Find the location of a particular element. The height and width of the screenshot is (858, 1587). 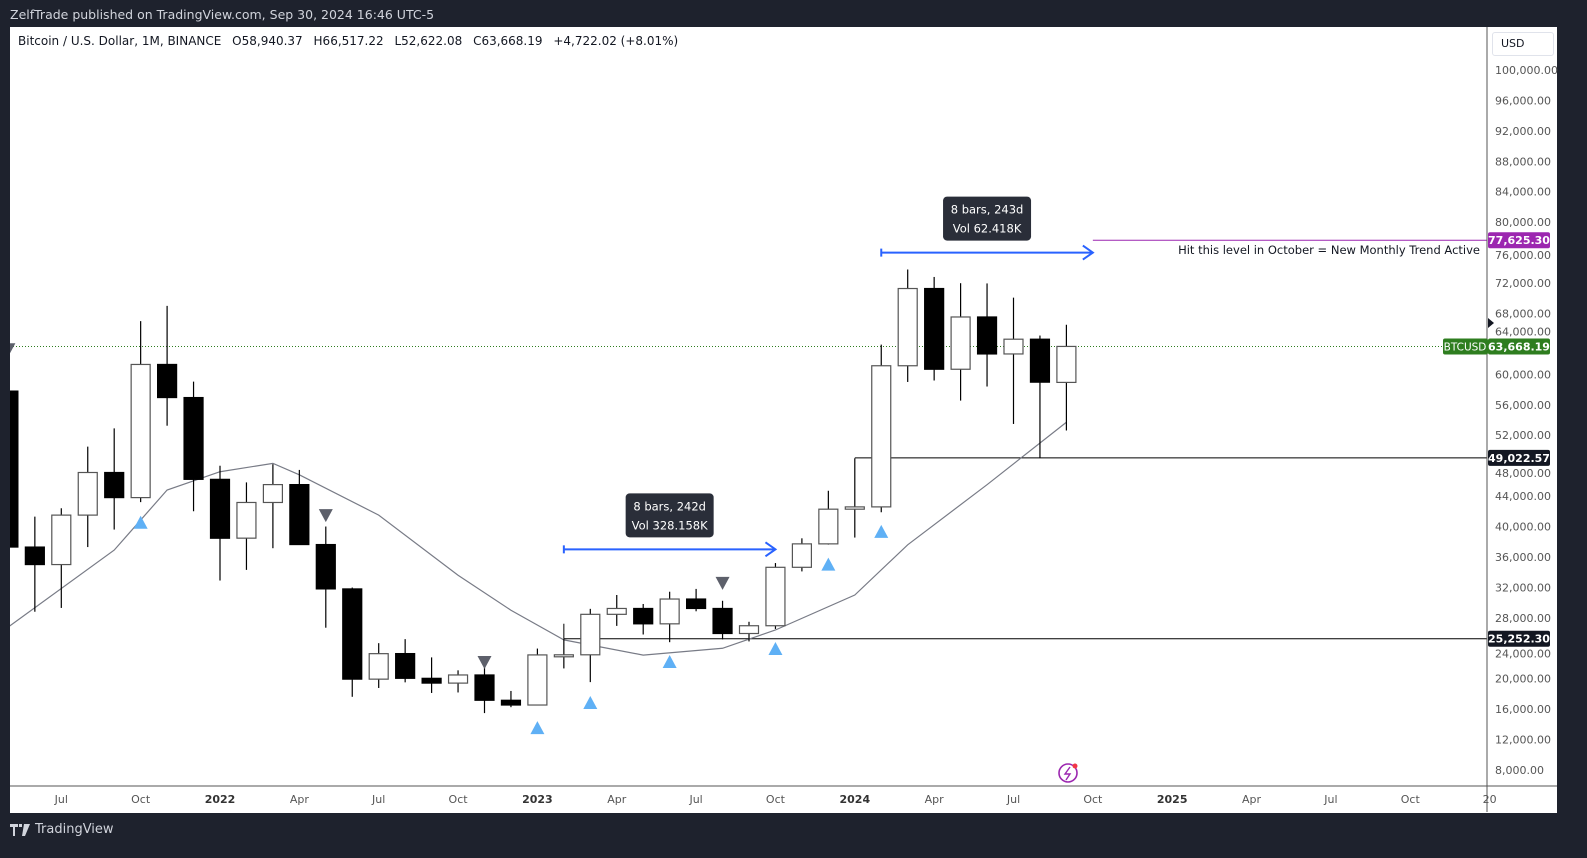

measure-bars-text: 8 bars, 243d is located at coordinates (987, 210).